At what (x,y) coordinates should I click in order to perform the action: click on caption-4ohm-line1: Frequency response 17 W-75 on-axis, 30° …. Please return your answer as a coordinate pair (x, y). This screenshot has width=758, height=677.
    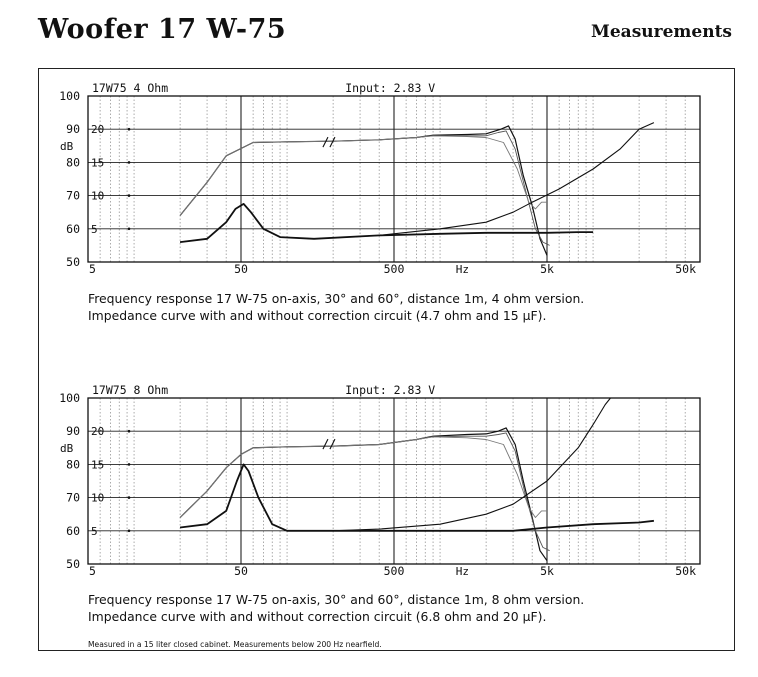
    Looking at the image, I should click on (336, 298).